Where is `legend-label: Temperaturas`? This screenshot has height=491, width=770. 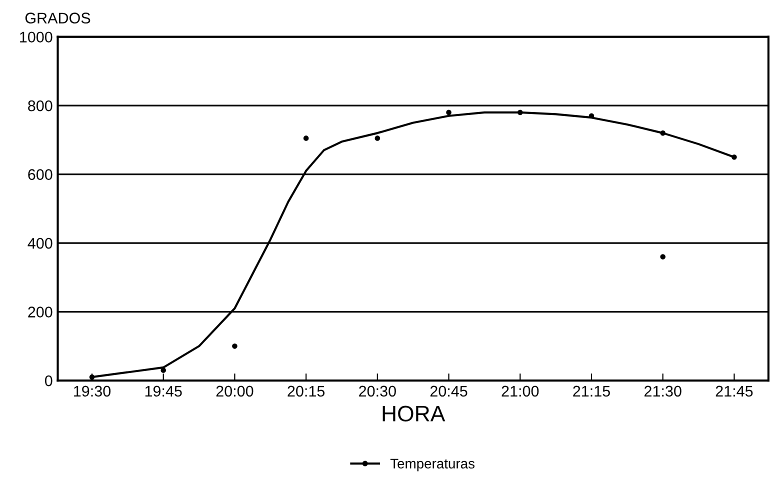 legend-label: Temperaturas is located at coordinates (432, 465).